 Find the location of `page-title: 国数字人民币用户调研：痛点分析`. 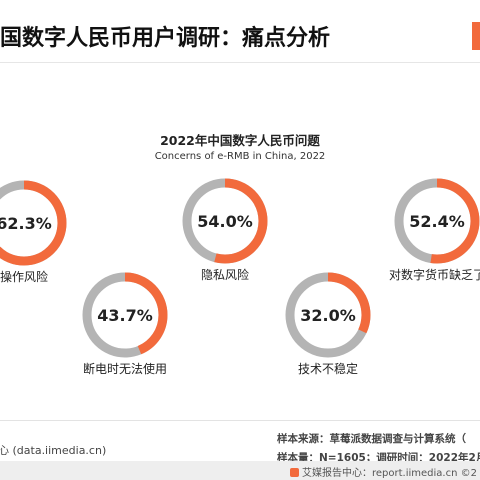

page-title: 国数字人民币用户调研：痛点分析 is located at coordinates (165, 38).